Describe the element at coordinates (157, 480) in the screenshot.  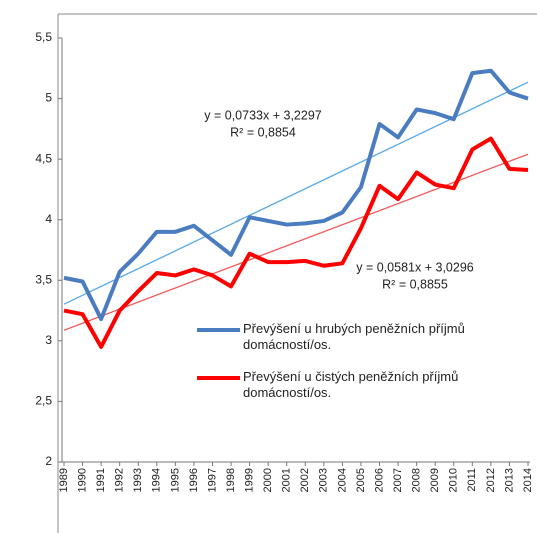
I see `x-tick-label: 1994` at that location.